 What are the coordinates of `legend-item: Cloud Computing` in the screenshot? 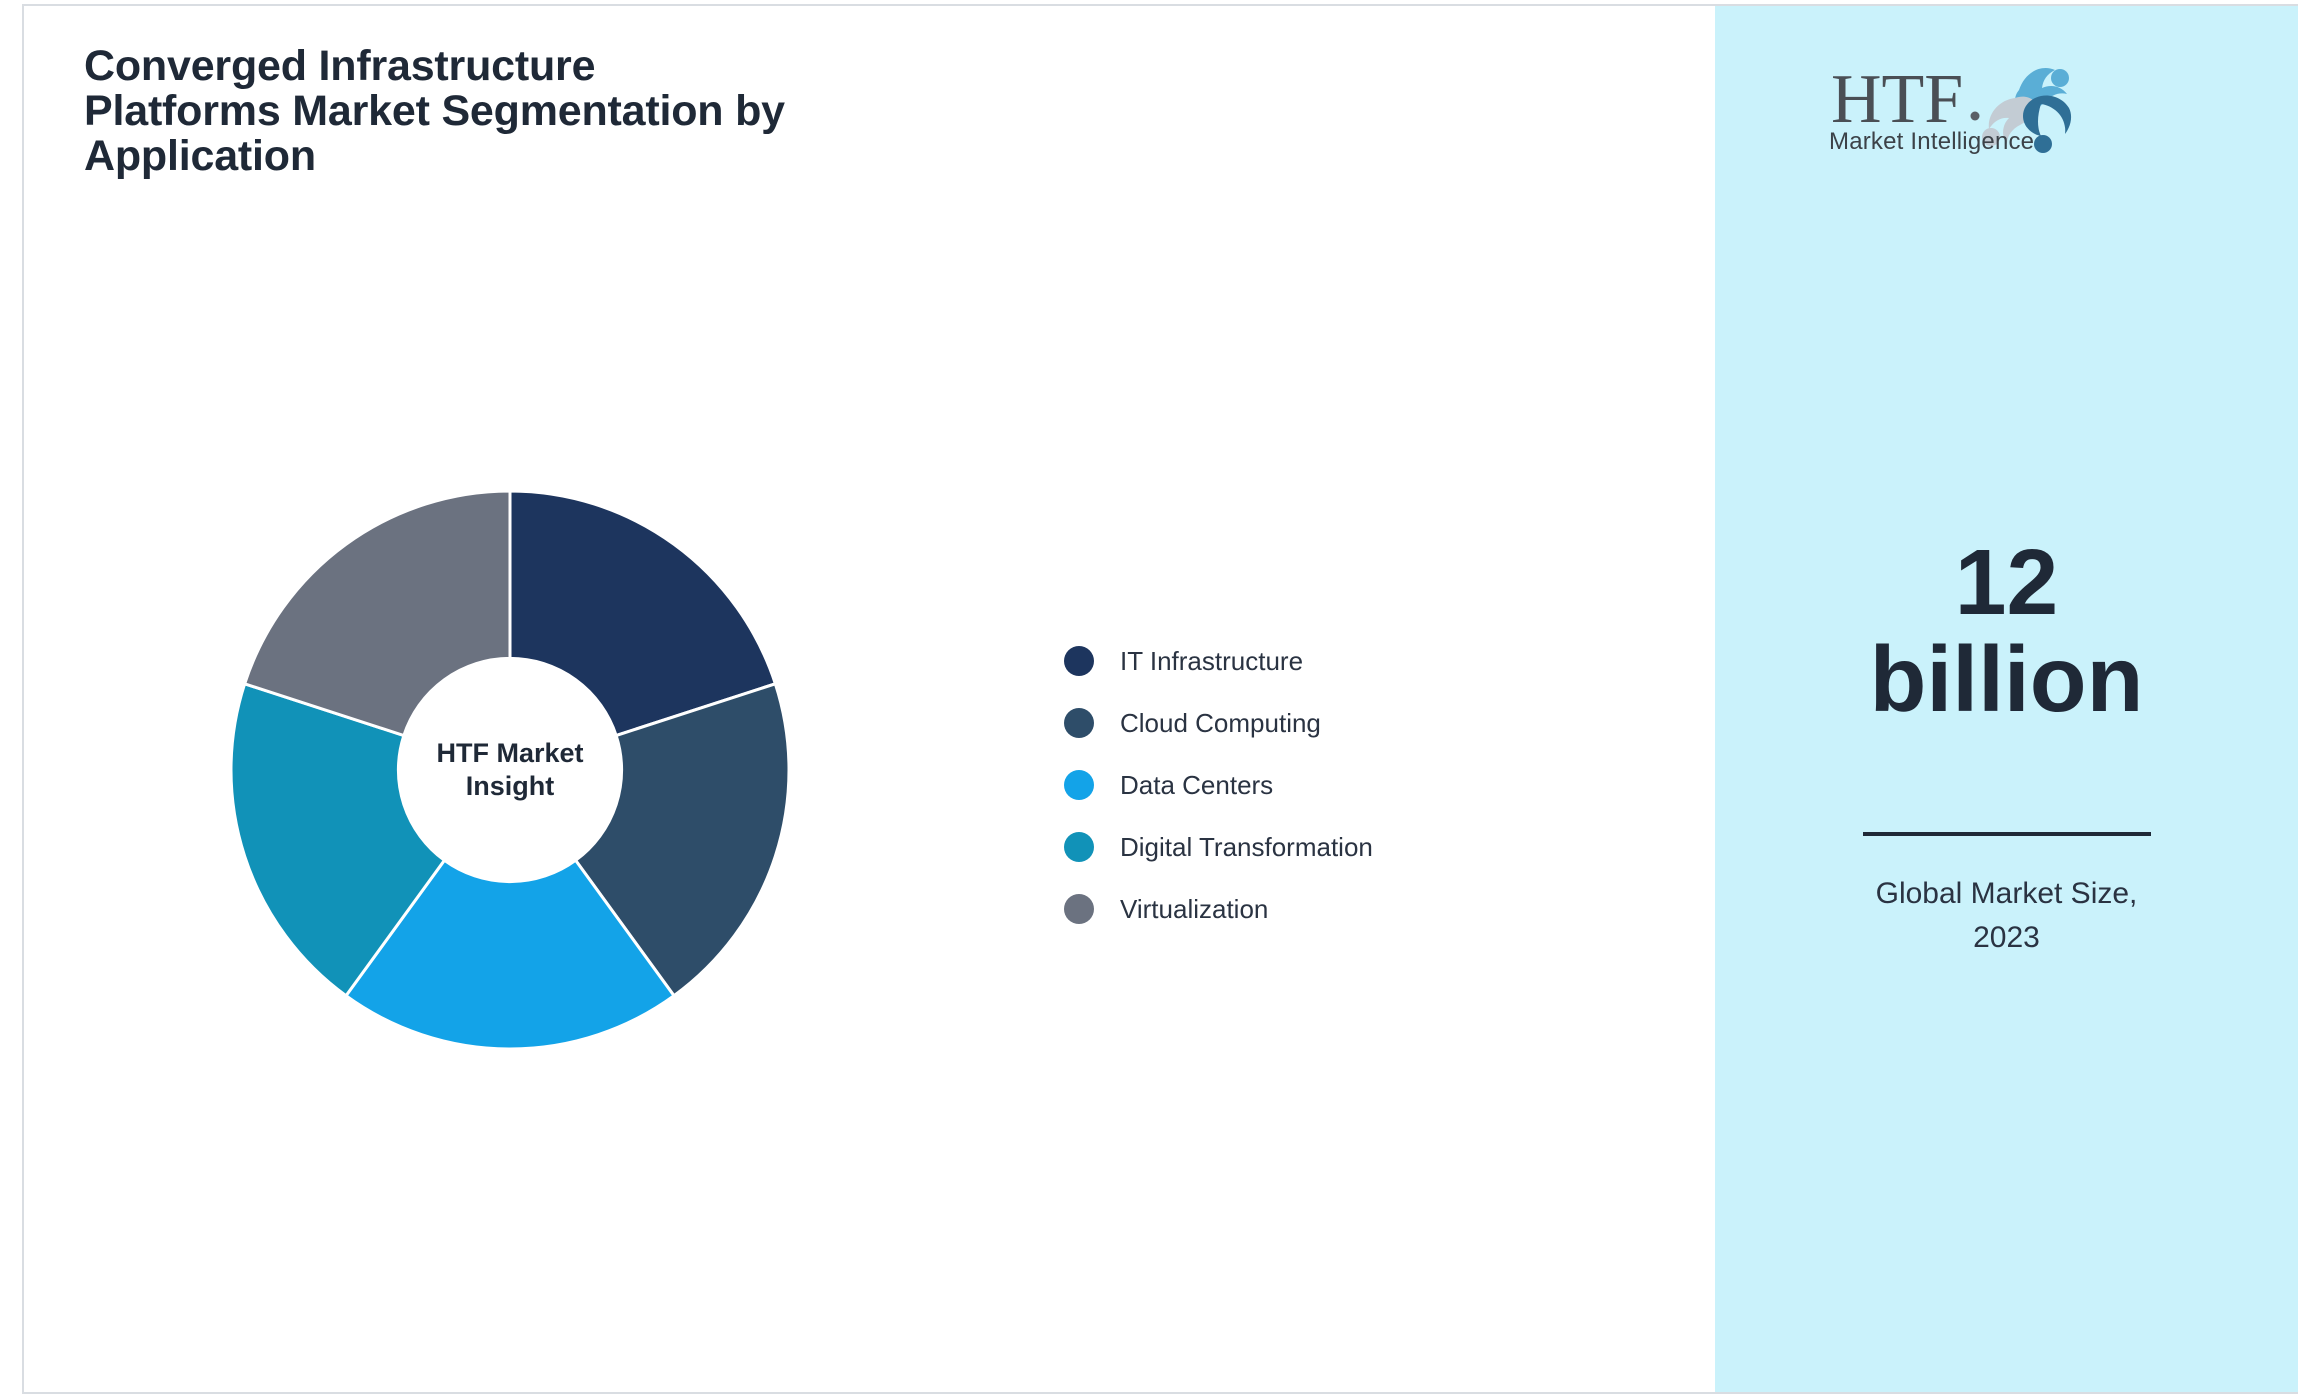 It's located at (1299, 723).